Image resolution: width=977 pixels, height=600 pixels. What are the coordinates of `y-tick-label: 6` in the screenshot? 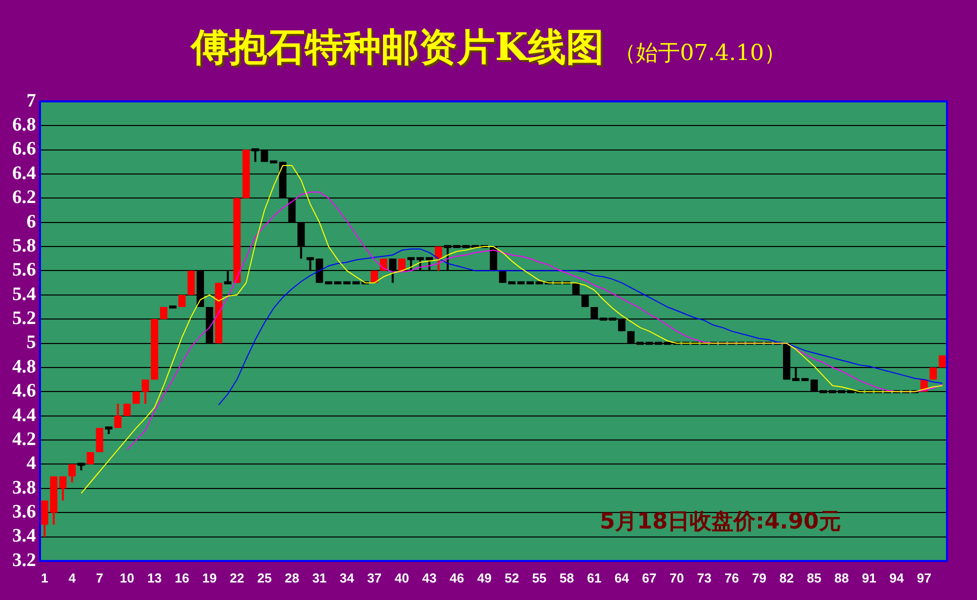 It's located at (31, 221).